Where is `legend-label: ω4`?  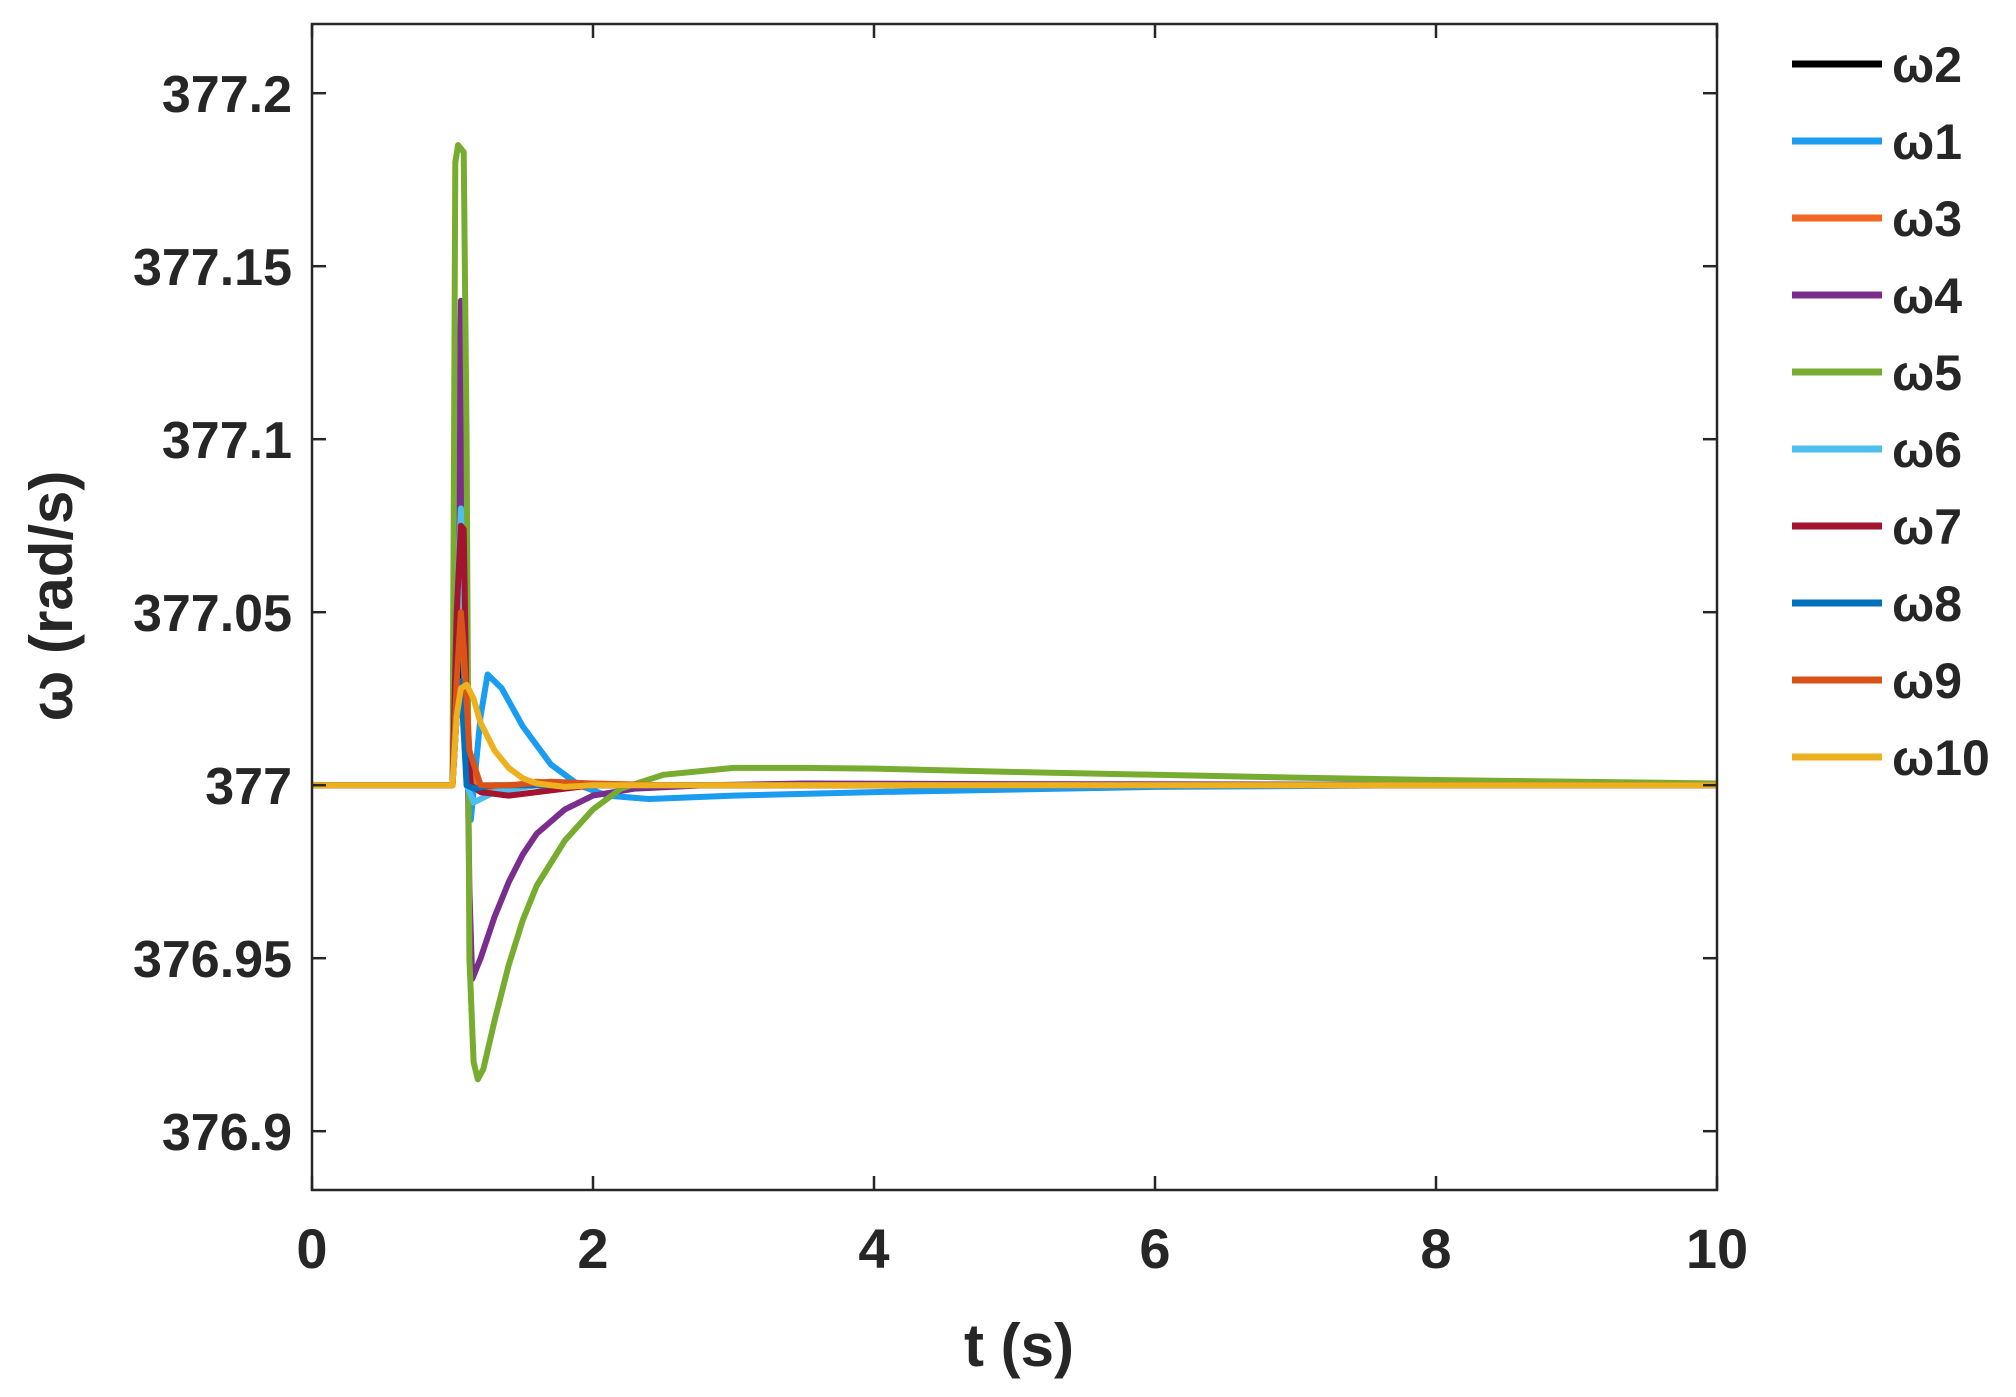 legend-label: ω4 is located at coordinates (1927, 296).